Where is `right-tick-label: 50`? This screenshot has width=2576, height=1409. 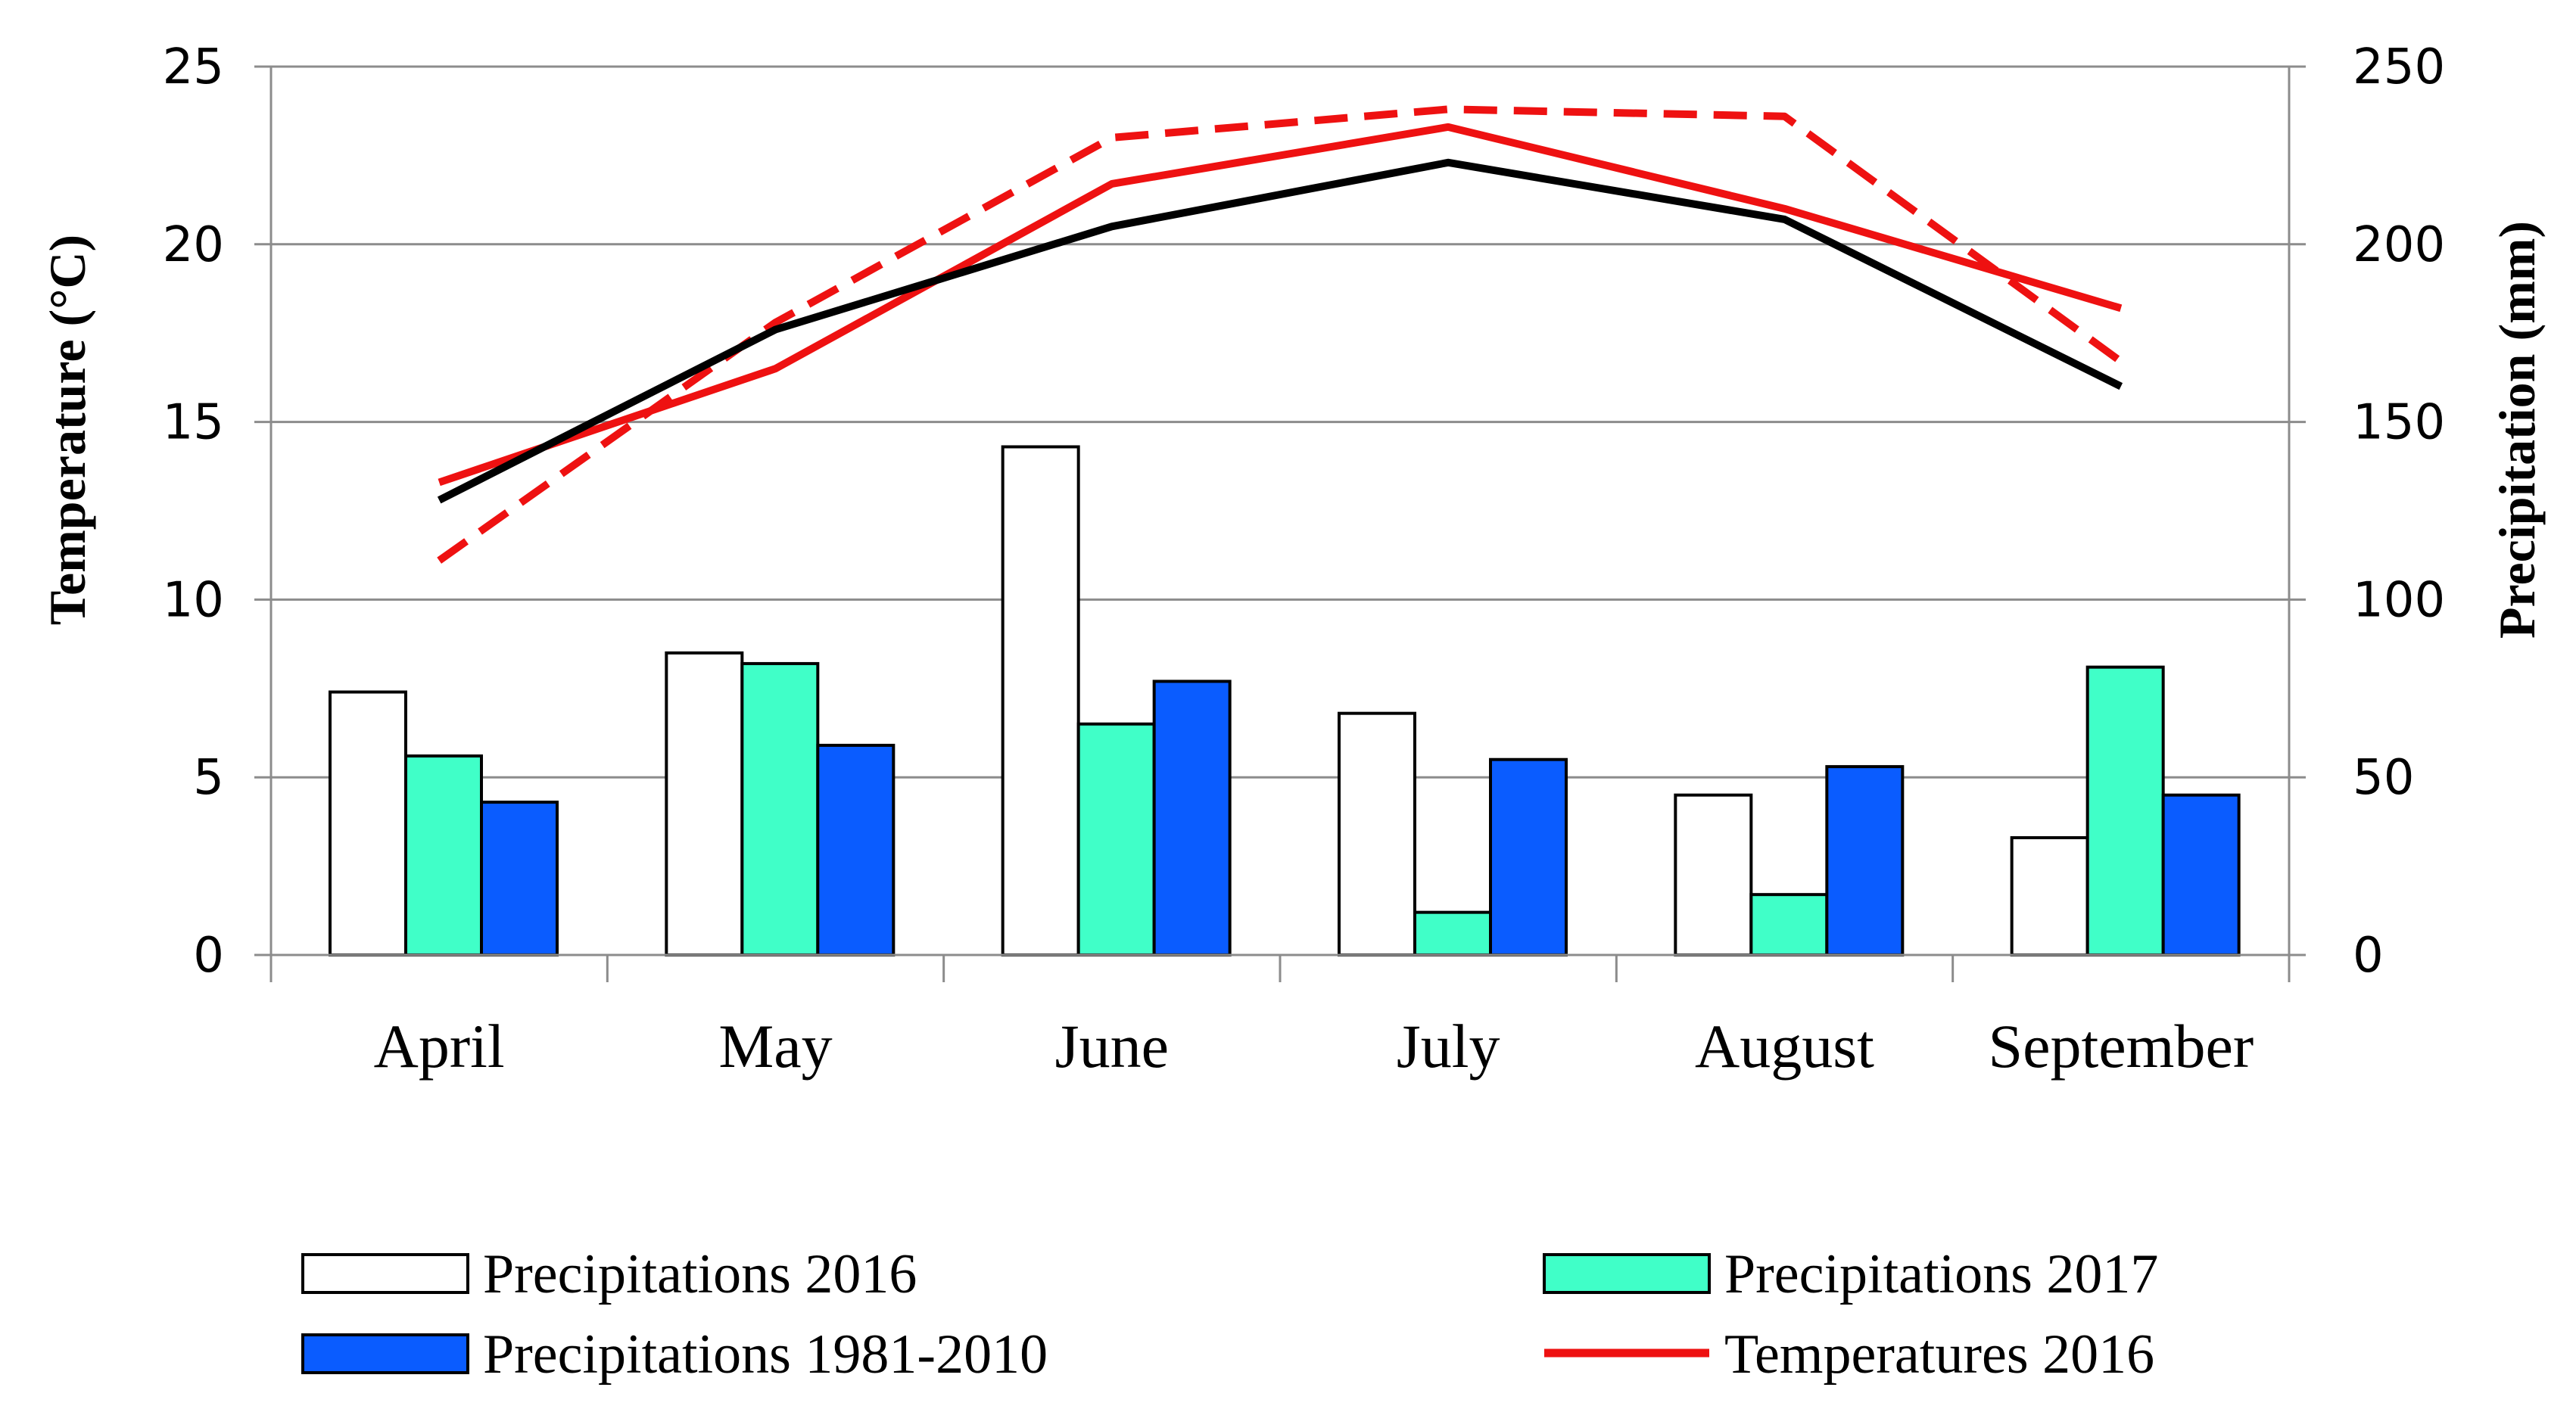
right-tick-label: 50 is located at coordinates (2383, 778).